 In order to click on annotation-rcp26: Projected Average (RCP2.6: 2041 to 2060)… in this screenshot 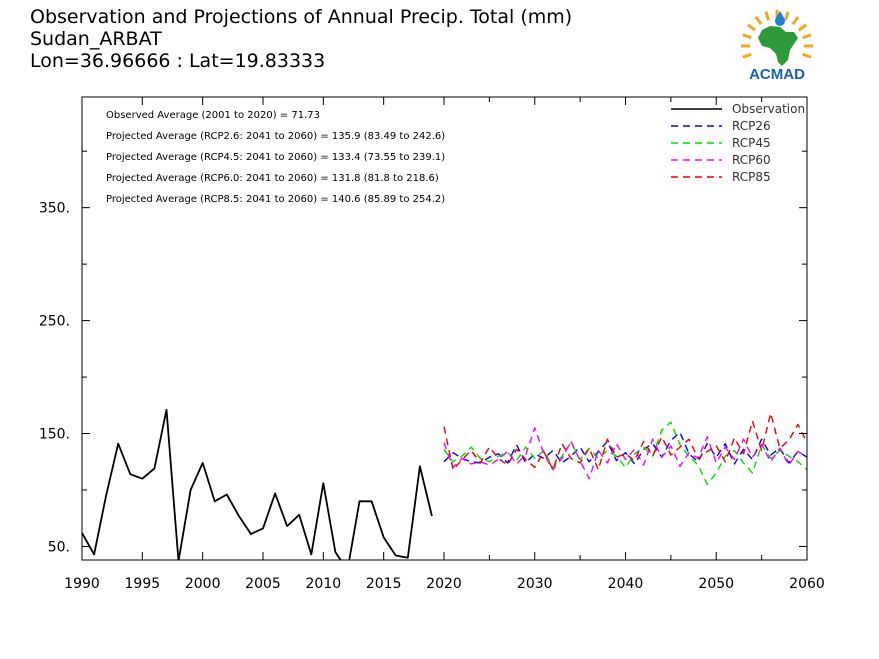, I will do `click(275, 136)`.